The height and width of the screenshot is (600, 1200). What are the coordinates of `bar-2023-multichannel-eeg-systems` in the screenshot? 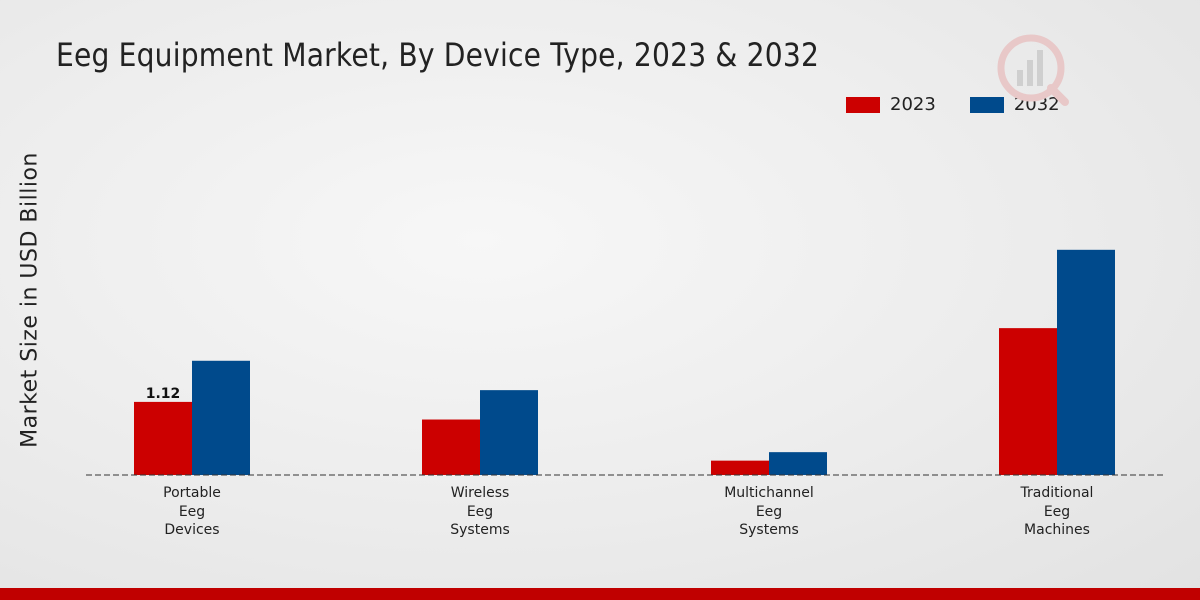 It's located at (740, 467).